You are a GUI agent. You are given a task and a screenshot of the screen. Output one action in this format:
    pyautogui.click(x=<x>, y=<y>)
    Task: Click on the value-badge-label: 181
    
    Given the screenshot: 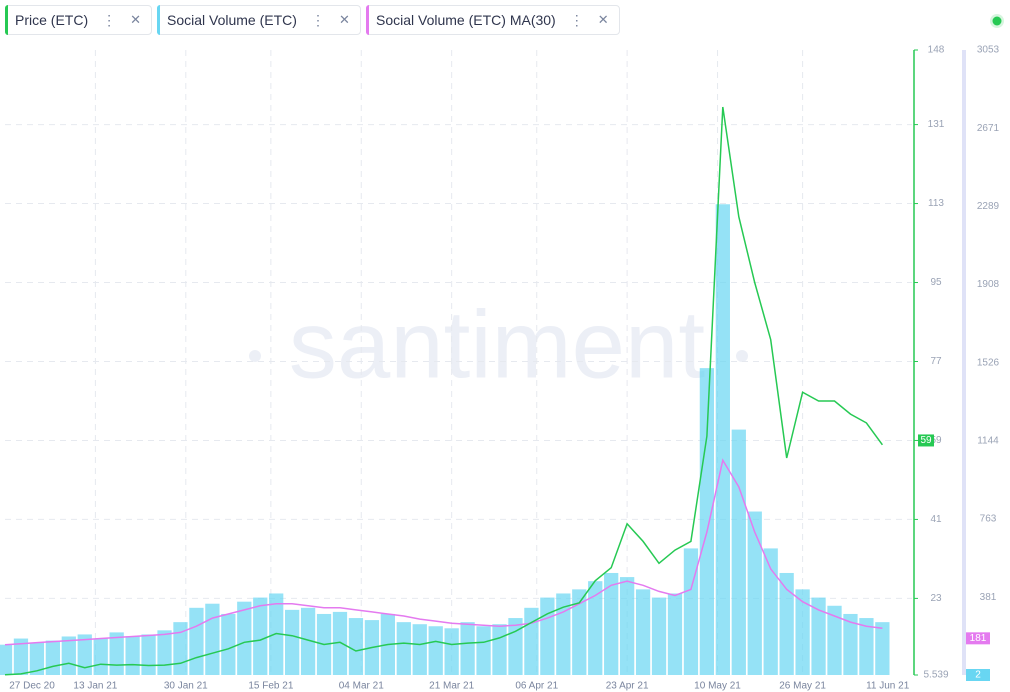 What is the action you would take?
    pyautogui.click(x=978, y=638)
    